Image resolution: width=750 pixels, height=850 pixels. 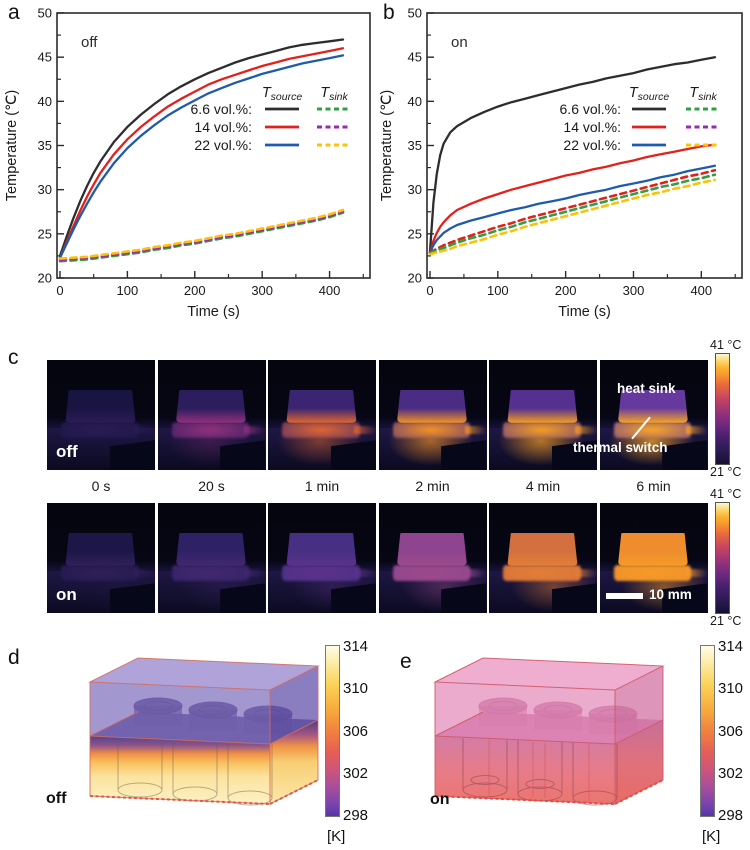 I want to click on colorbar-on-min: 21 °C, so click(x=726, y=621).